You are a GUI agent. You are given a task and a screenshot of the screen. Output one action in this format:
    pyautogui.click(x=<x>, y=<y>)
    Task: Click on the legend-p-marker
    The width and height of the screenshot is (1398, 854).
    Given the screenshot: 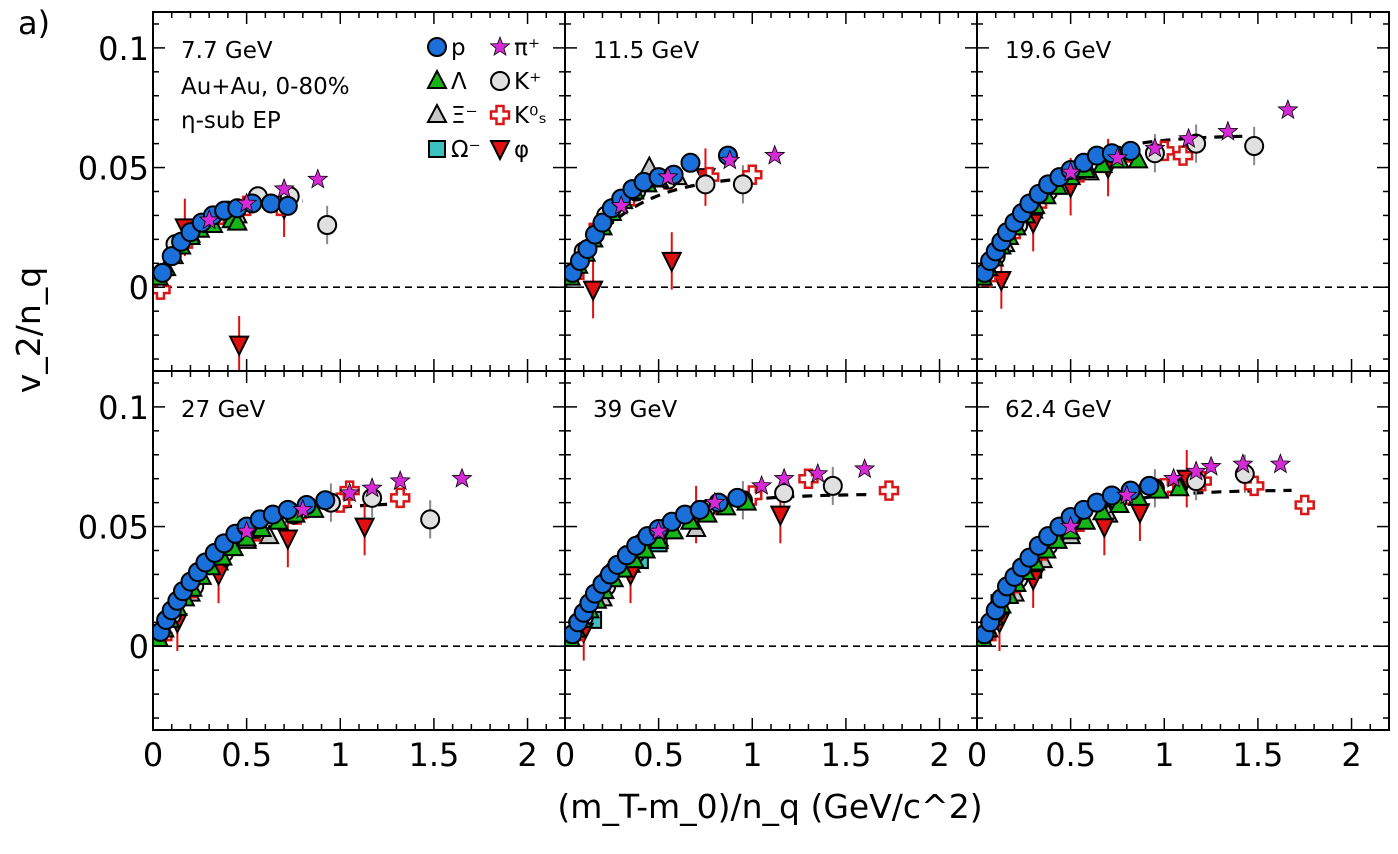 What is the action you would take?
    pyautogui.click(x=437, y=47)
    